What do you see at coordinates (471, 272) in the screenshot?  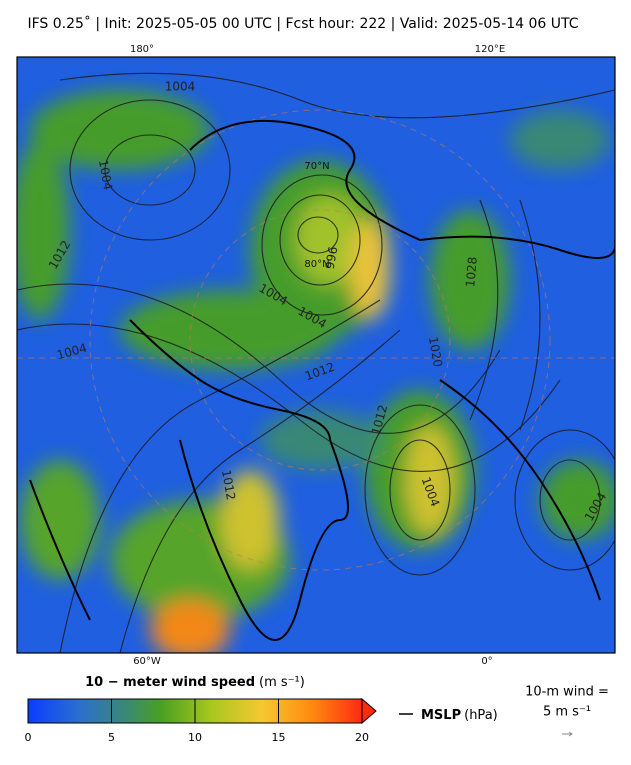 I see `contour-label: 1028` at bounding box center [471, 272].